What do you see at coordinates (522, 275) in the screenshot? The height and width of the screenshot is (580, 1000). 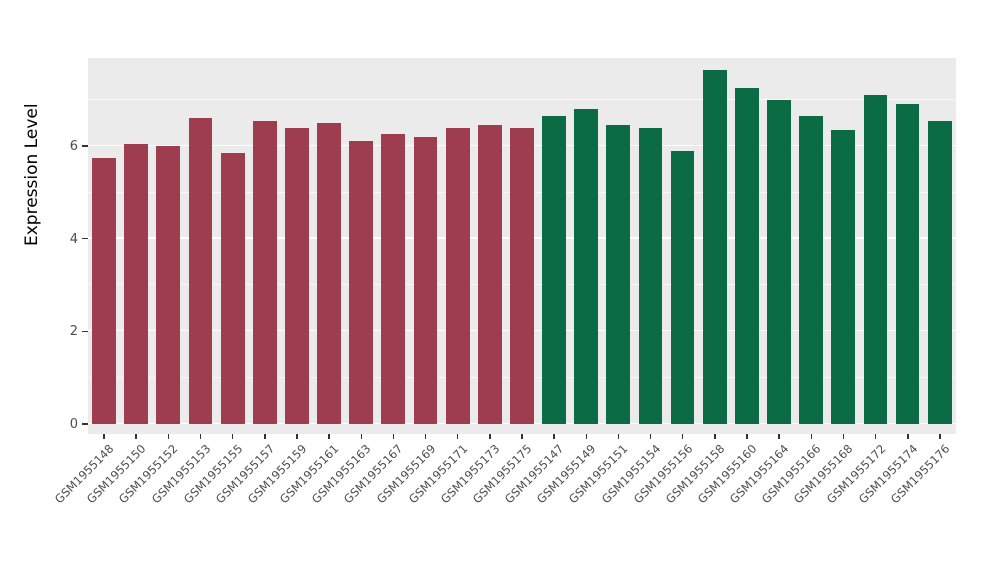 I see `bar-GSM1955175` at bounding box center [522, 275].